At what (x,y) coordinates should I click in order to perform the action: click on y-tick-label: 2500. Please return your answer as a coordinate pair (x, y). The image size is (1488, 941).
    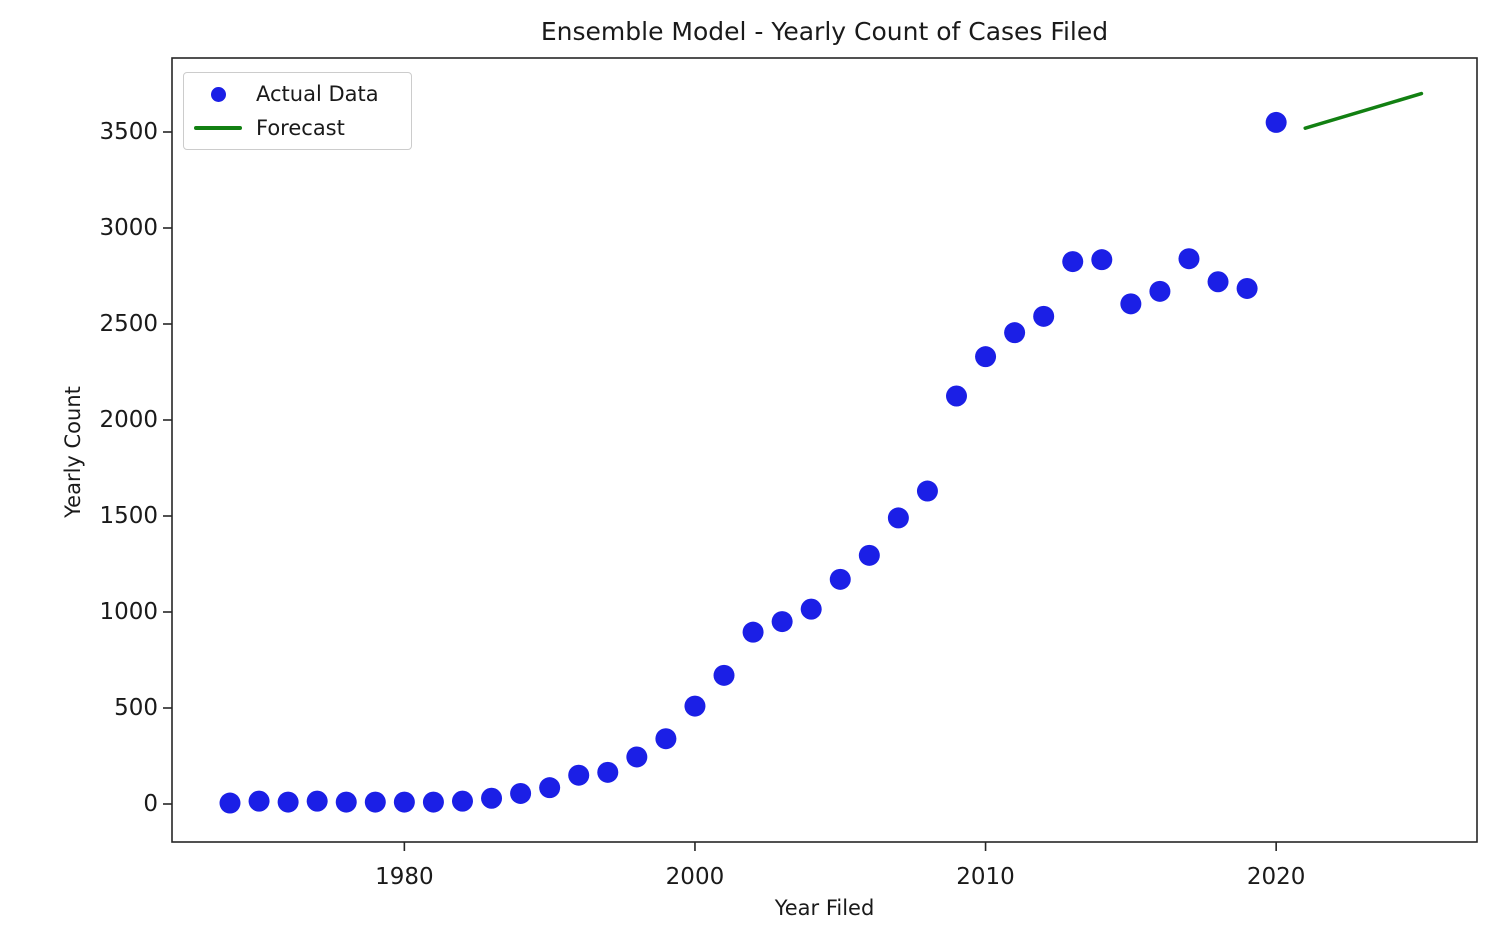
    Looking at the image, I should click on (128, 324).